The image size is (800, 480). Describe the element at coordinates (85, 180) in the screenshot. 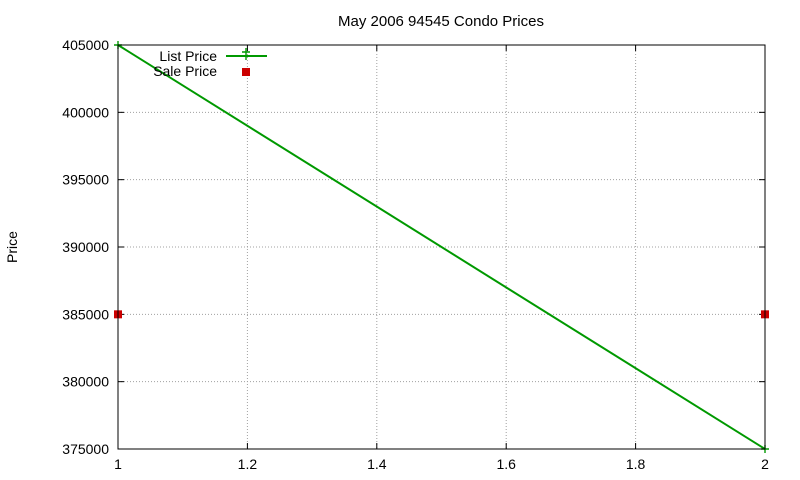

I see `y-tick-label: 395000` at that location.